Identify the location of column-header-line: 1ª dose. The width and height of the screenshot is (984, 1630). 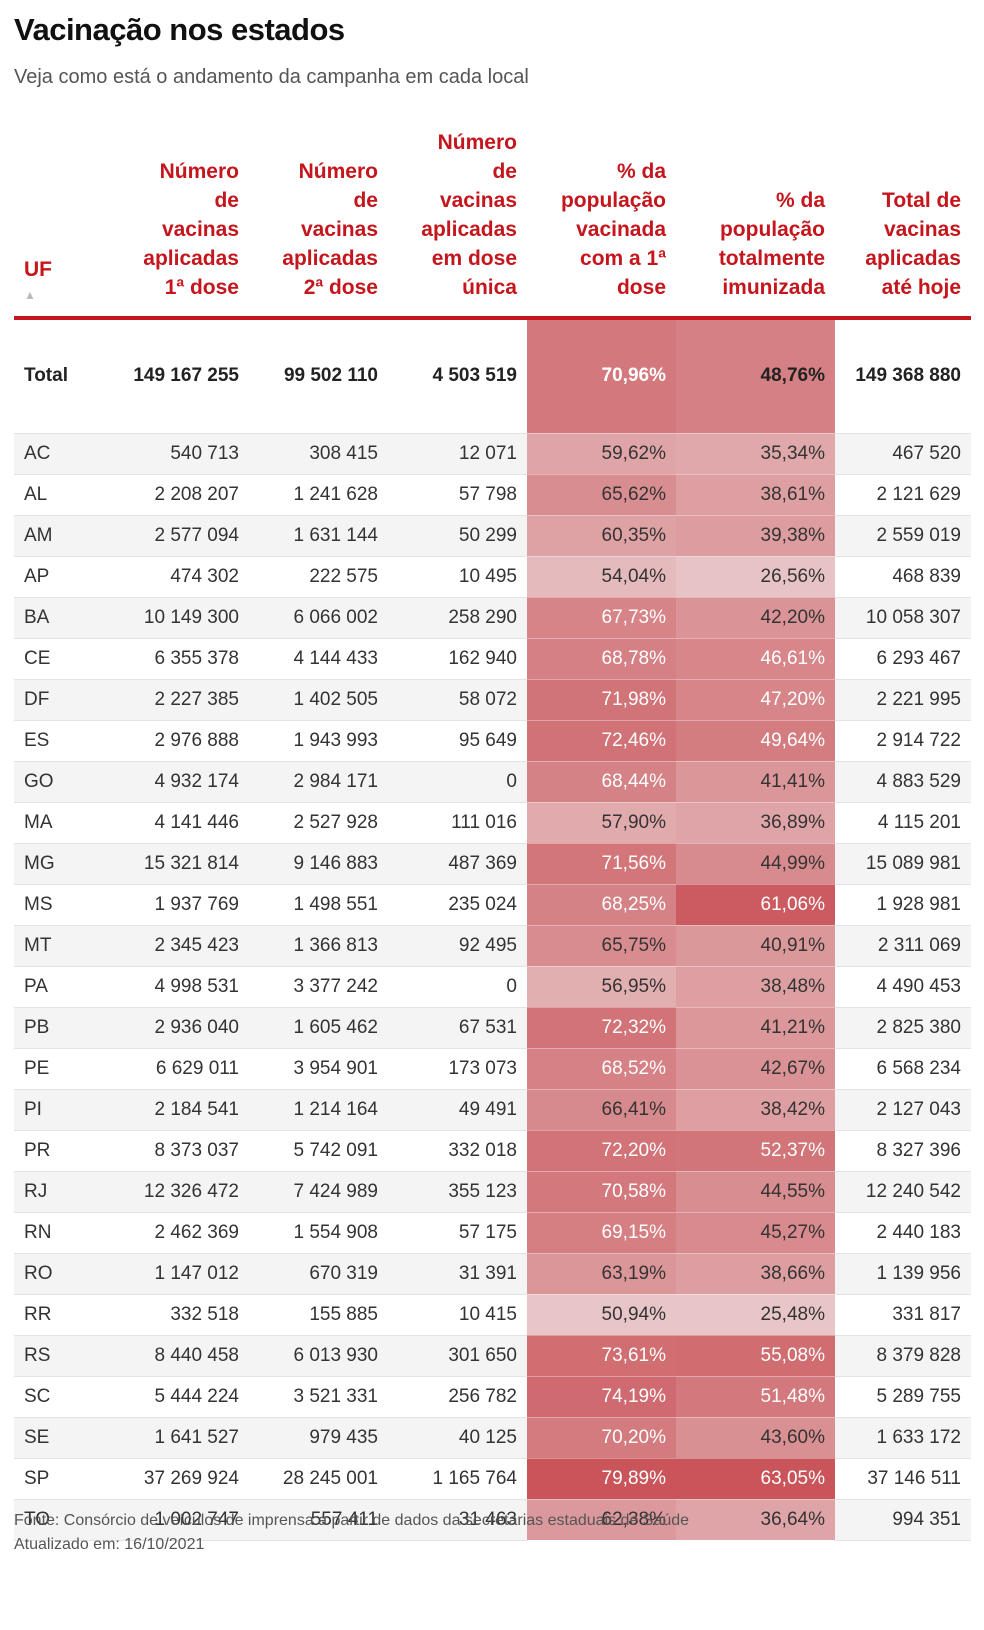
(201, 287).